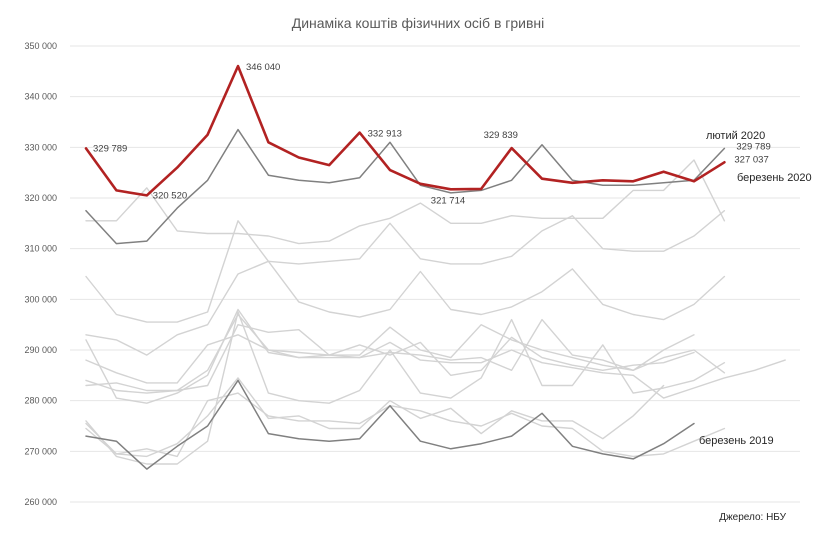  Describe the element at coordinates (385, 134) in the screenshot. I see `data-label: 332 913` at that location.